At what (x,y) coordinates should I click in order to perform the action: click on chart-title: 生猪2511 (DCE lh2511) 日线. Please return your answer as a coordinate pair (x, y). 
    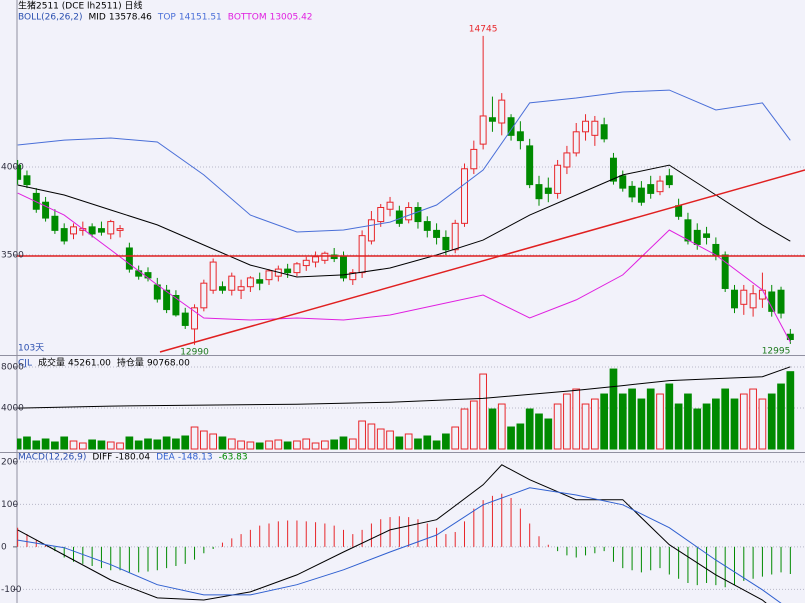
    Looking at the image, I should click on (80, 6).